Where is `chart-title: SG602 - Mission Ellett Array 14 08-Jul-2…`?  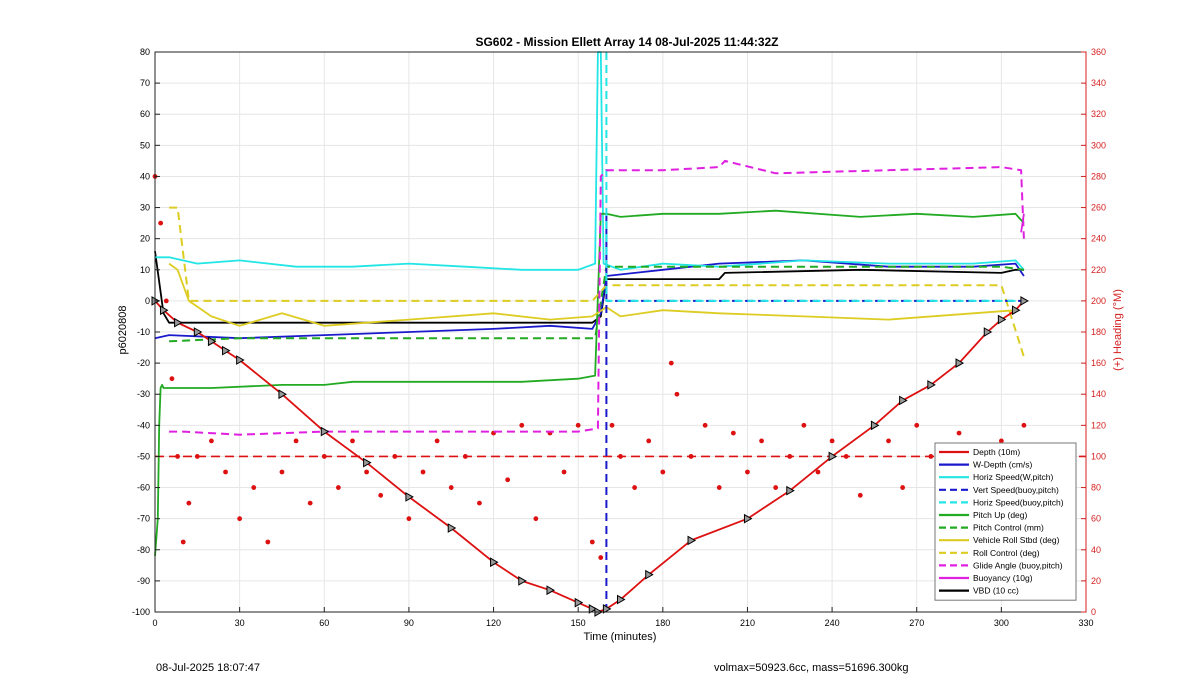 chart-title: SG602 - Mission Ellett Array 14 08-Jul-2… is located at coordinates (626, 42).